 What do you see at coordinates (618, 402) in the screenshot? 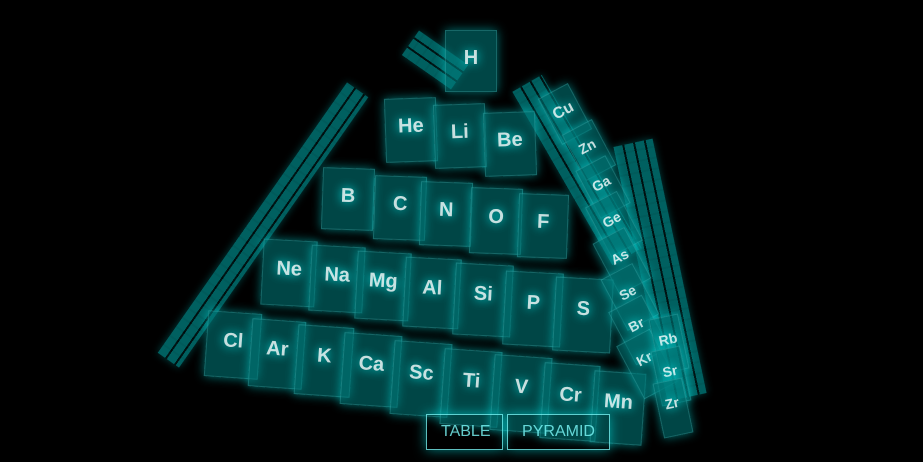
I see `element-symbol: Mn` at bounding box center [618, 402].